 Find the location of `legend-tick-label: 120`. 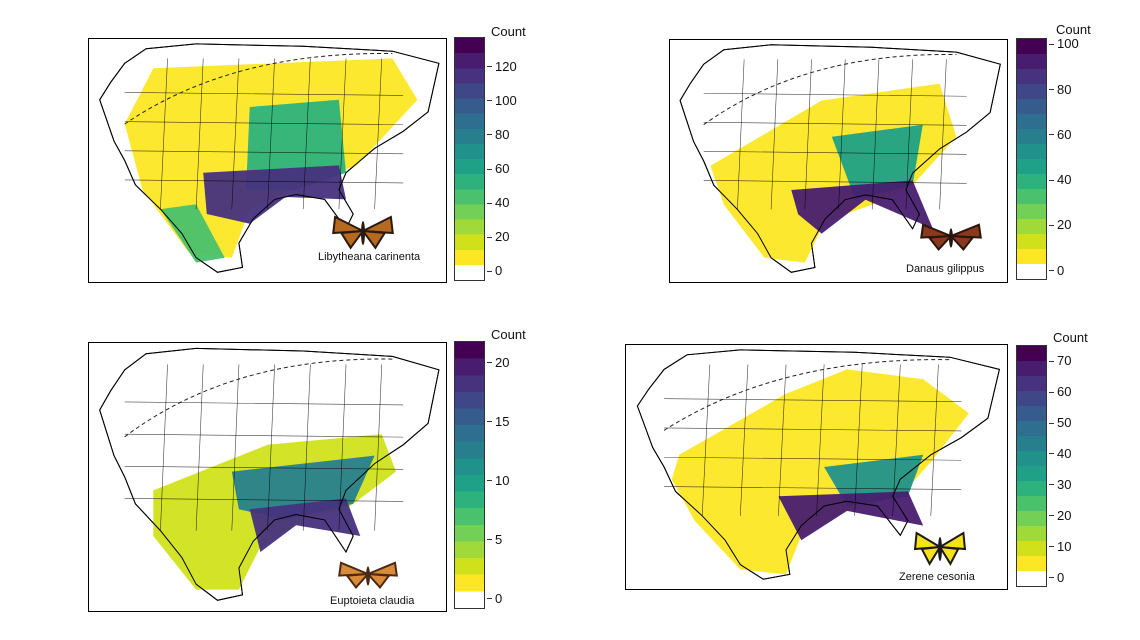

legend-tick-label: 120 is located at coordinates (502, 66).